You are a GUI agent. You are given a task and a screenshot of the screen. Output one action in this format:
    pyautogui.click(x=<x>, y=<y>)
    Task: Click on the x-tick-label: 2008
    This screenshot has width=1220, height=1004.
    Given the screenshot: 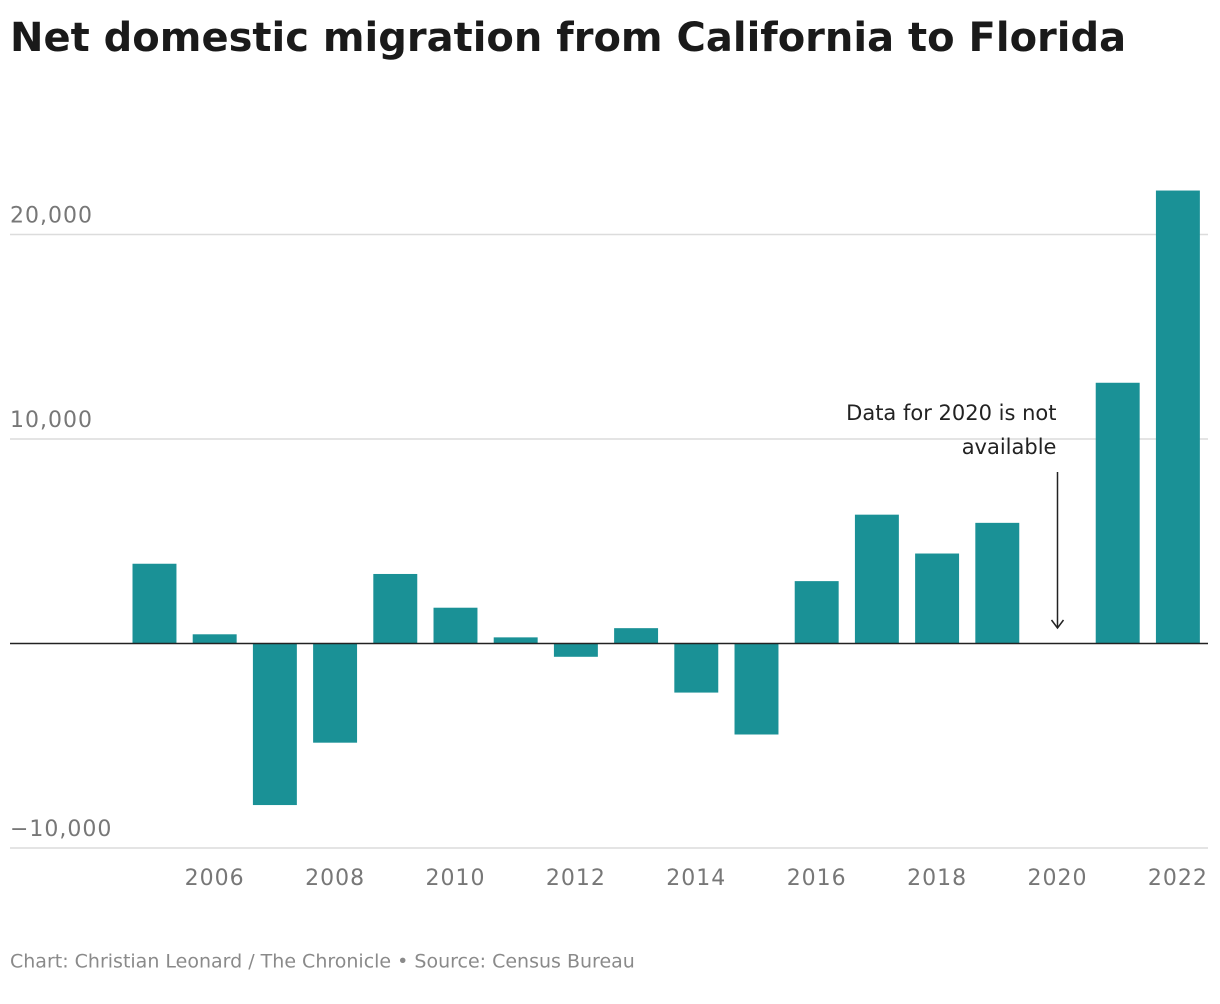 What is the action you would take?
    pyautogui.click(x=335, y=878)
    